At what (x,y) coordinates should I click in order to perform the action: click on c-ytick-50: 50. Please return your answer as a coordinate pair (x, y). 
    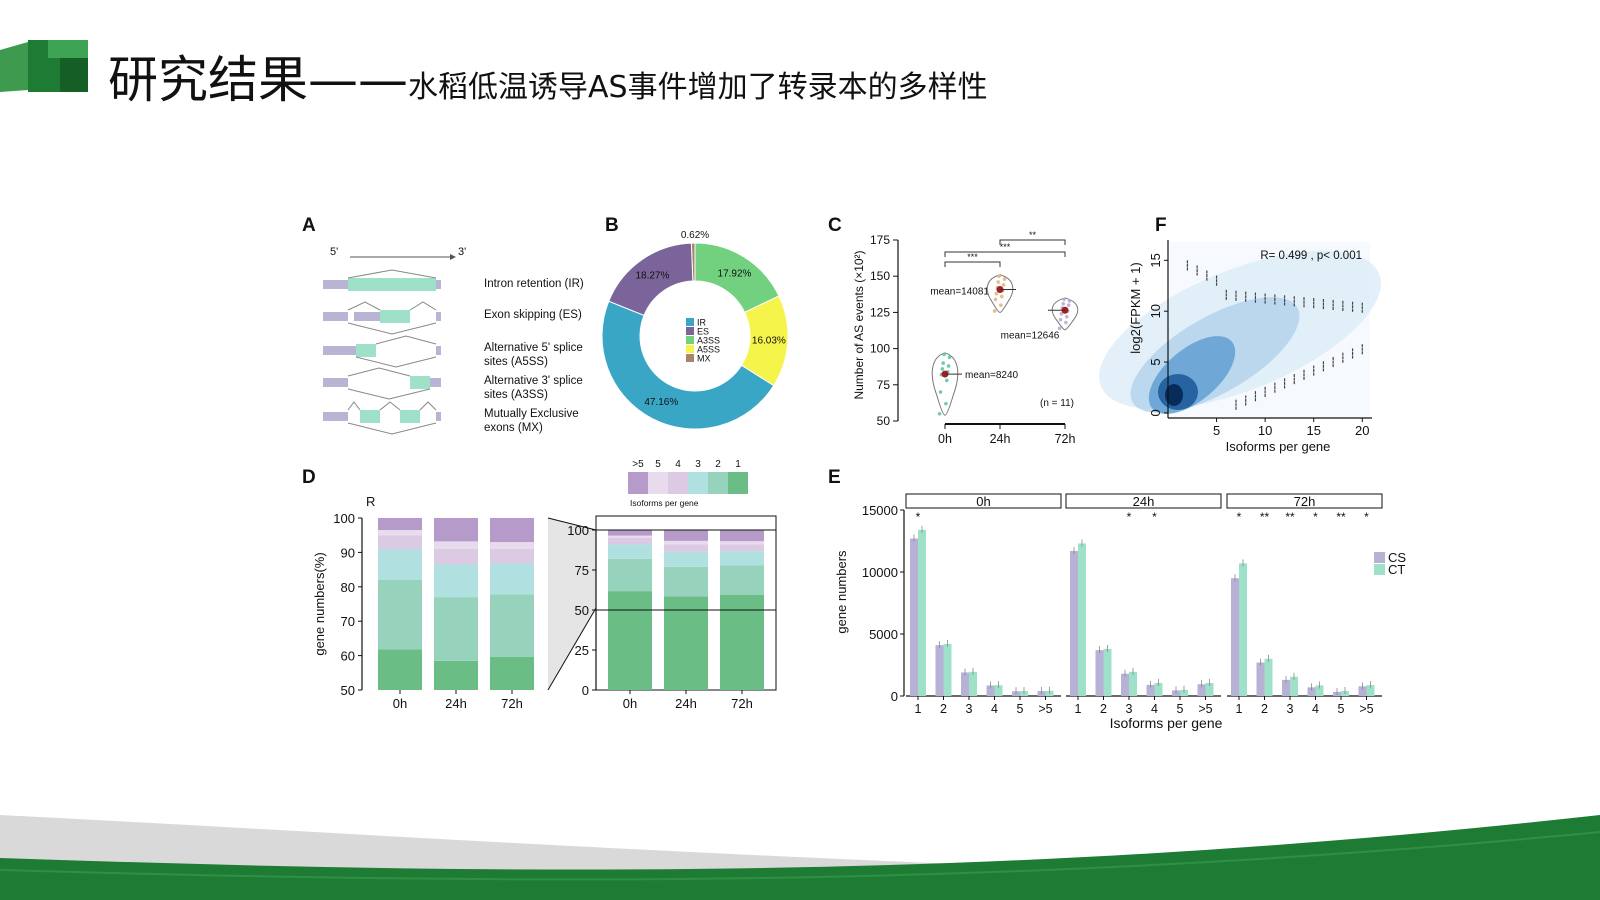
    Looking at the image, I should click on (884, 421).